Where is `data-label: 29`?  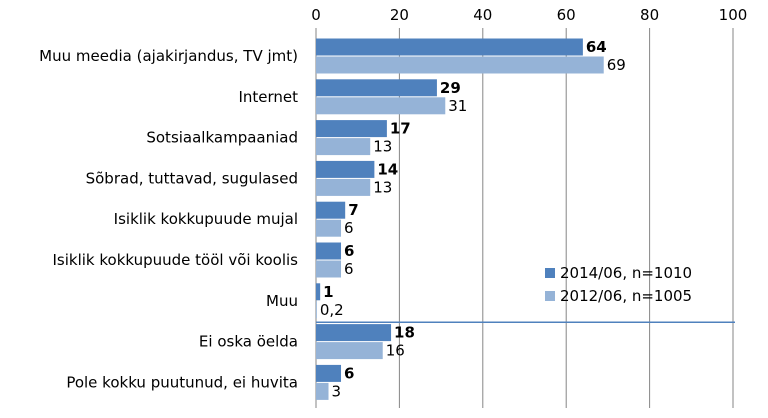 data-label: 29 is located at coordinates (450, 88).